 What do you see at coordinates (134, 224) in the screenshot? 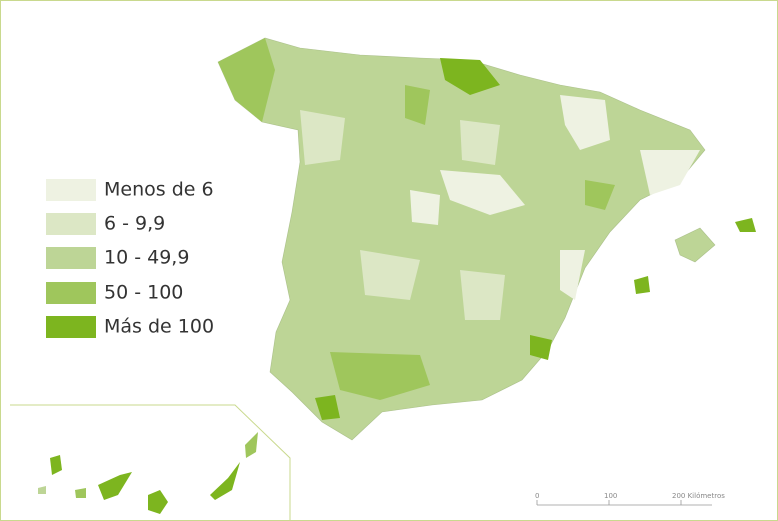
I see `legend-label: 6 - 9,9` at bounding box center [134, 224].